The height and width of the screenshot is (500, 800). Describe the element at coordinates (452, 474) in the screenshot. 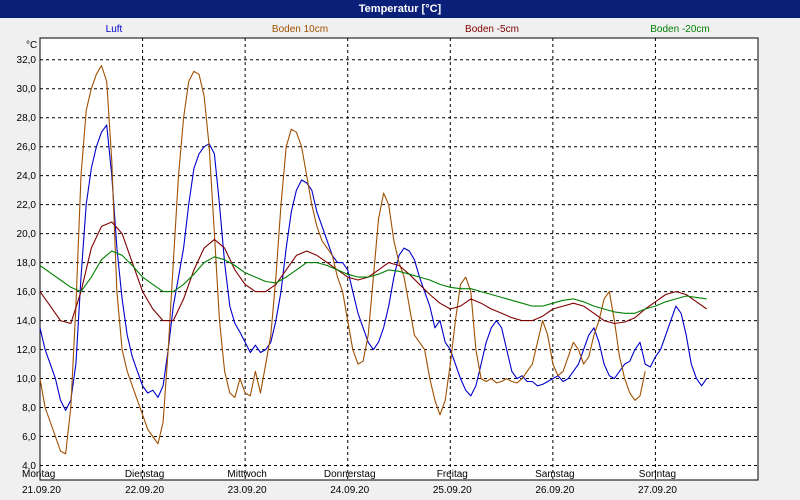

I see `x-tick-day: Freitag` at that location.